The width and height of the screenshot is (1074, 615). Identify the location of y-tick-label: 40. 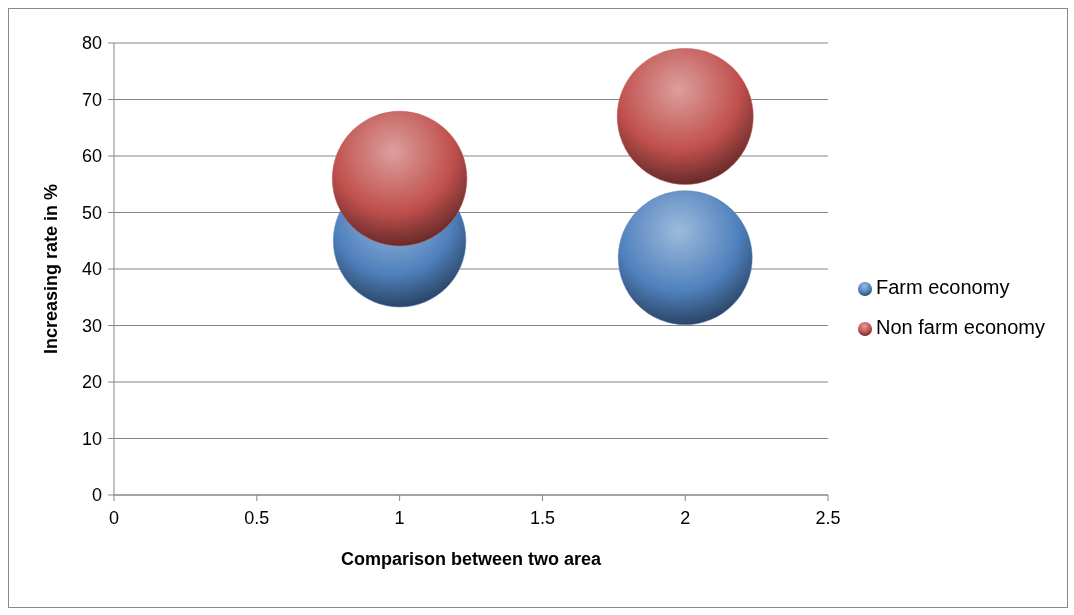
(91, 269).